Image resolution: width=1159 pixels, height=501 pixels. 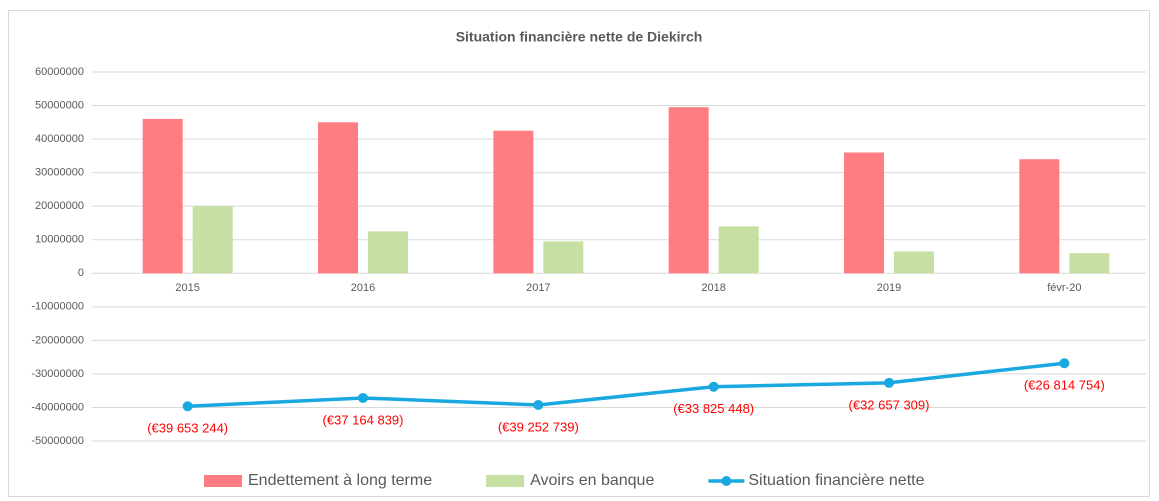 What do you see at coordinates (59, 105) in the screenshot?
I see `y-tick-label: 50000000` at bounding box center [59, 105].